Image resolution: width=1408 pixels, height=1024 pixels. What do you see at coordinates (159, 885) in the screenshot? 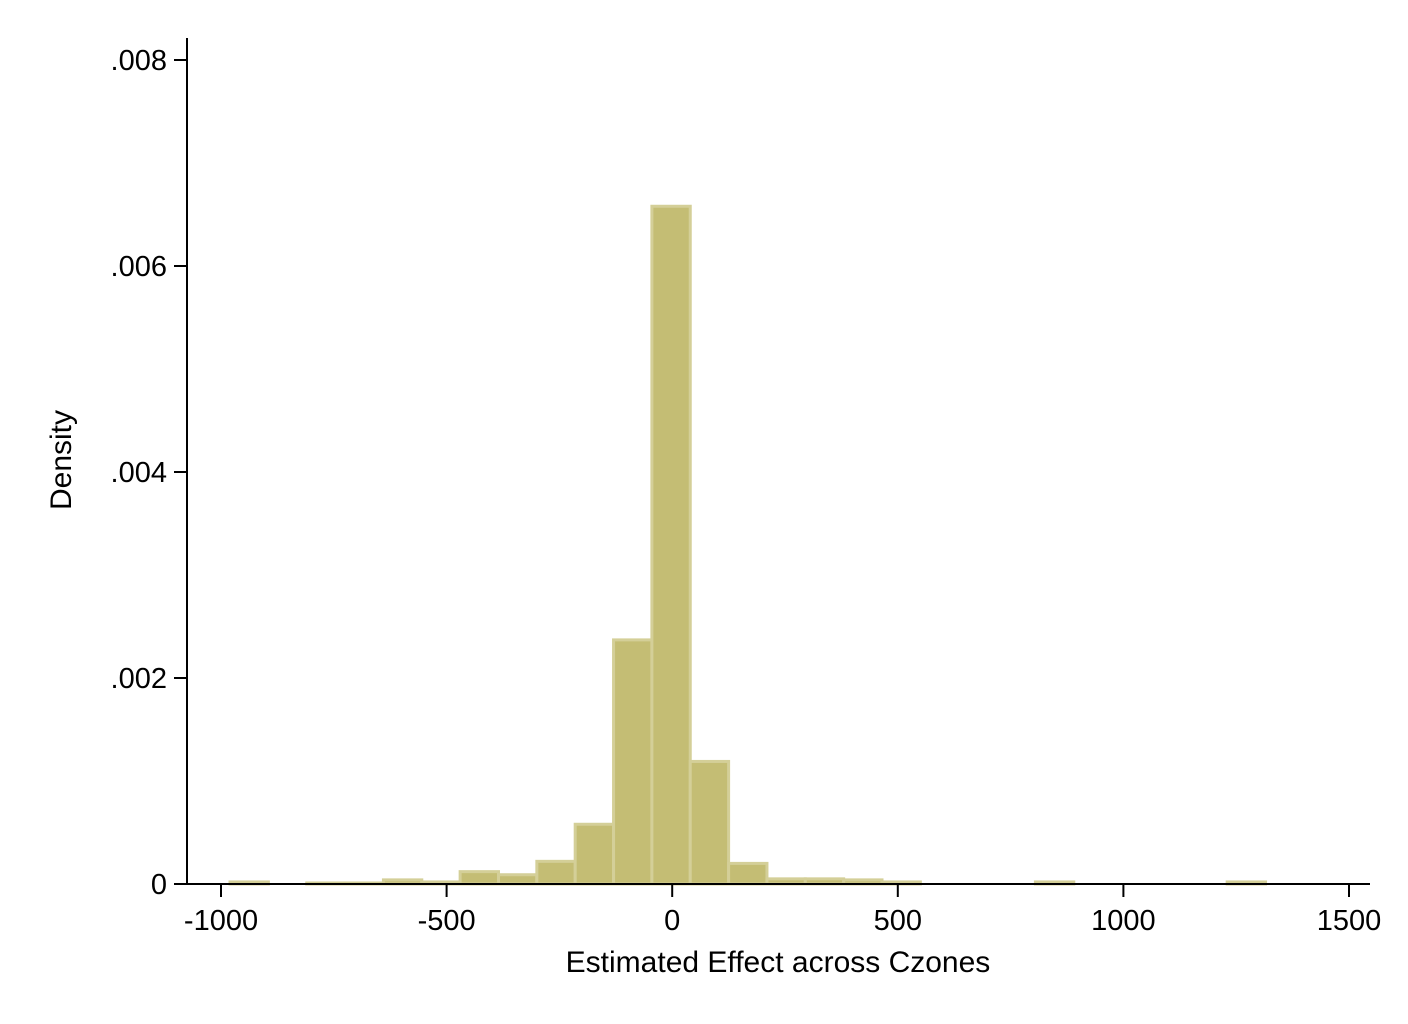
I see `y-tick-label: 0` at bounding box center [159, 885].